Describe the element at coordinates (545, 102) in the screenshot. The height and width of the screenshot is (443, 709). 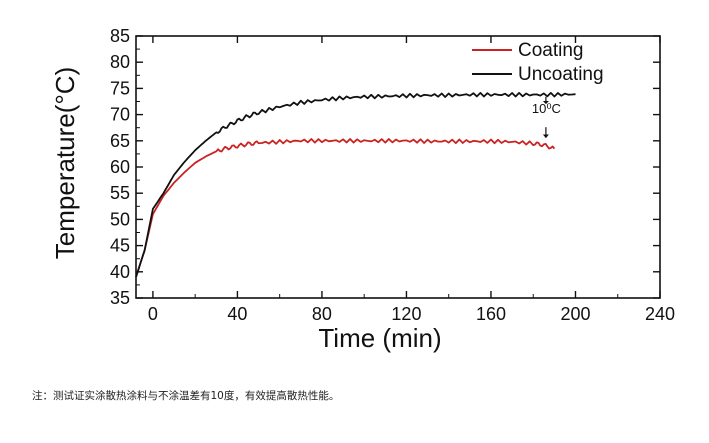
I see `difference-arrowhead-top` at that location.